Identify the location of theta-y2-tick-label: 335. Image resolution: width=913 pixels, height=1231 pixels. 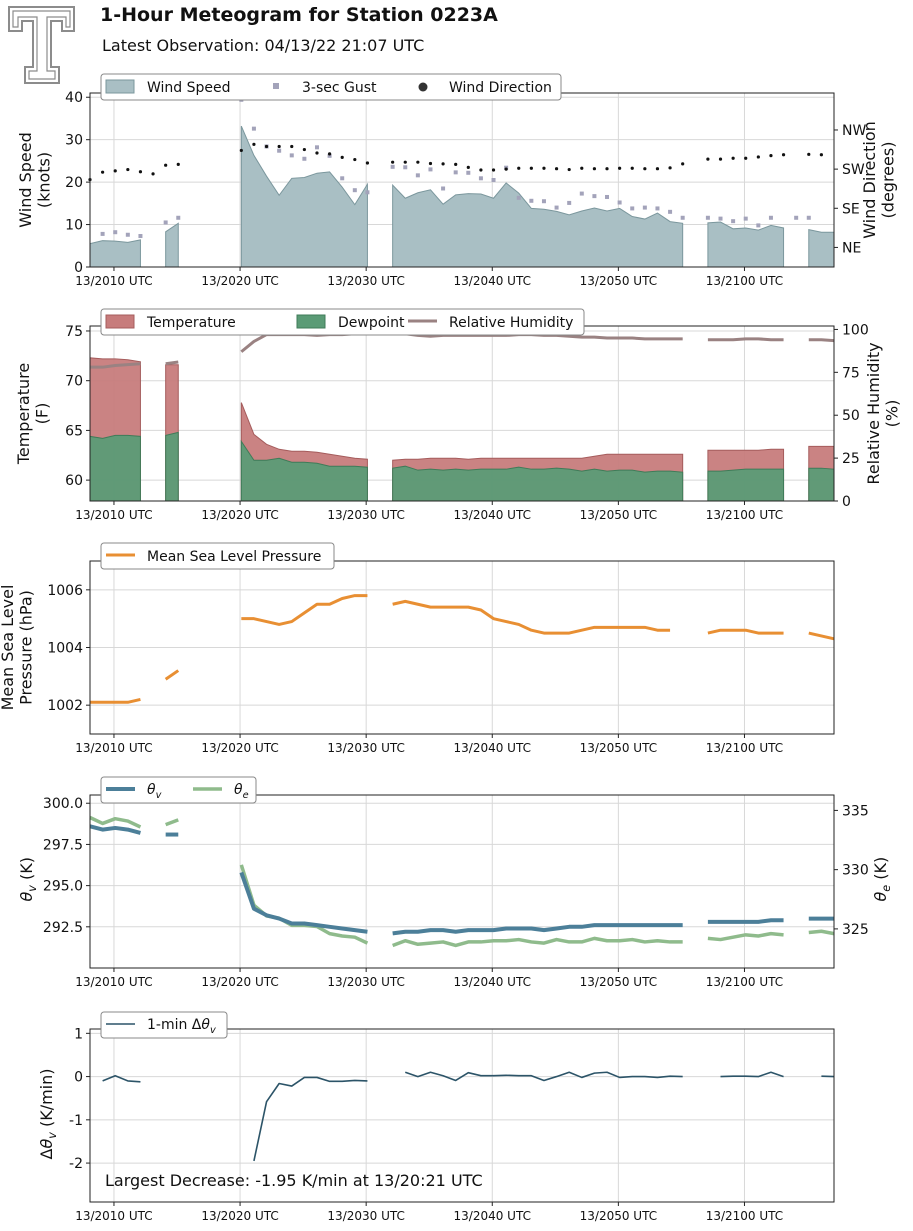
(855, 811).